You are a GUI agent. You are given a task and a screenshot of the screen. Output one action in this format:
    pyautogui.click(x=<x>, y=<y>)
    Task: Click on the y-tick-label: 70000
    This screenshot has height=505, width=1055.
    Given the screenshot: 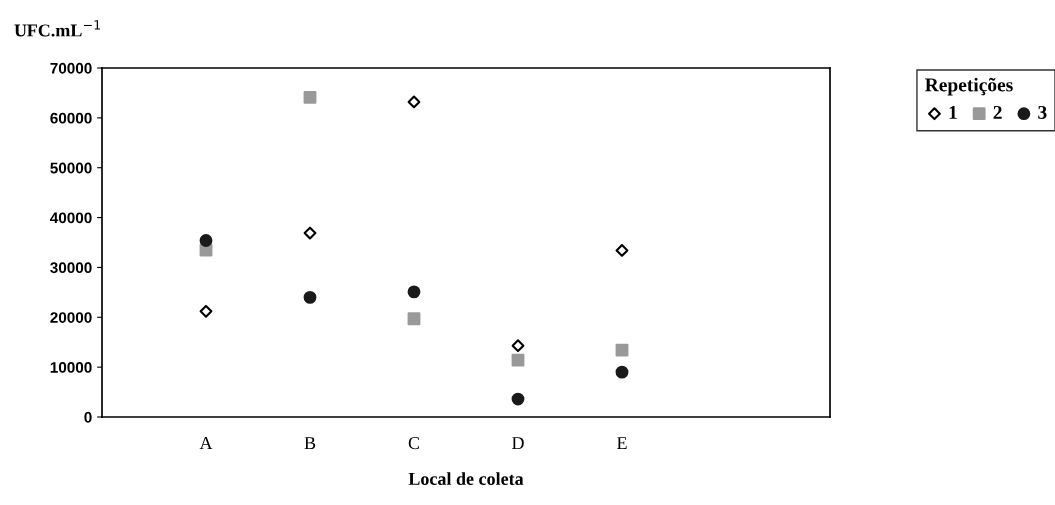 What is the action you would take?
    pyautogui.click(x=71, y=68)
    